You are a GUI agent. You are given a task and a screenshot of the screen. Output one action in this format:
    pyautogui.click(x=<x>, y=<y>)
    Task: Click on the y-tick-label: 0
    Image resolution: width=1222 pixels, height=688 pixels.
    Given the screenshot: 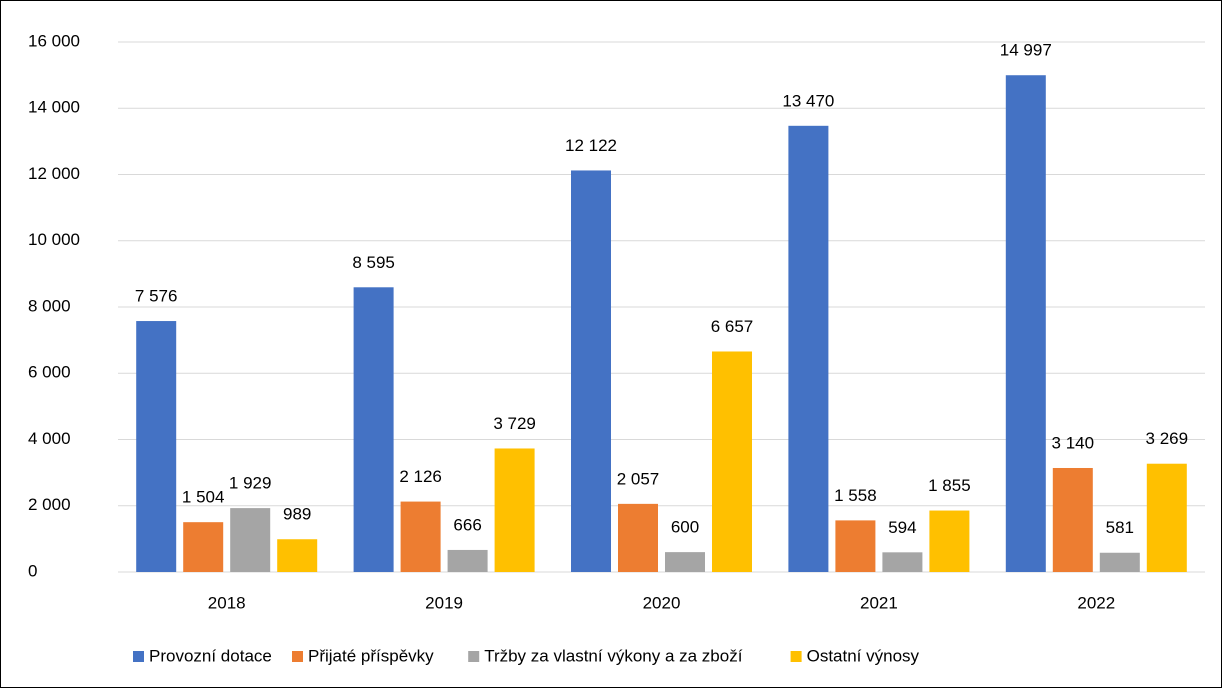 What is the action you would take?
    pyautogui.click(x=32, y=570)
    